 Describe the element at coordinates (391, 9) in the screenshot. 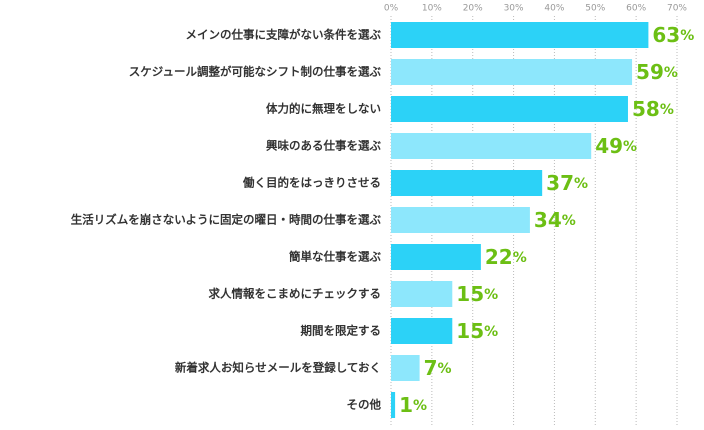

I see `x-tick-label: 0%` at that location.